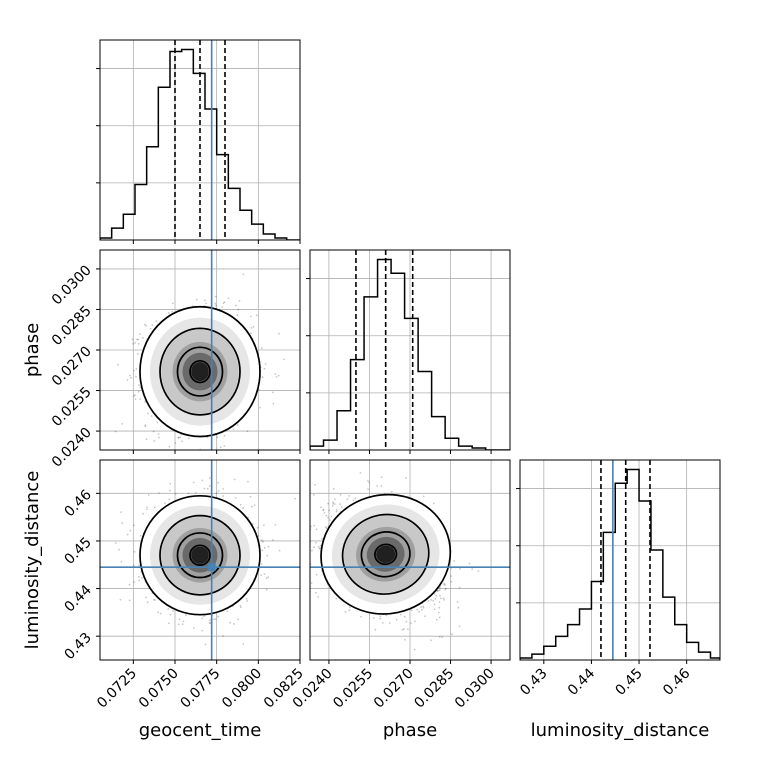  Describe the element at coordinates (581, 681) in the screenshot. I see `x-tick-label: 0.44` at that location.